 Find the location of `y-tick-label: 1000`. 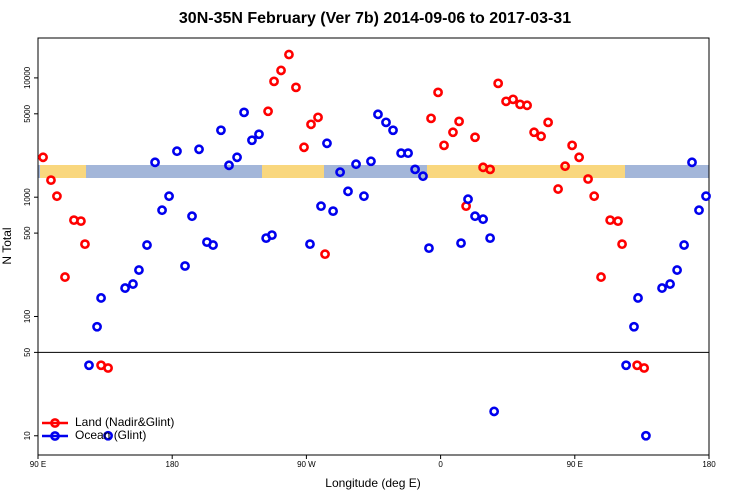

y-tick-label: 1000 is located at coordinates (27, 197).